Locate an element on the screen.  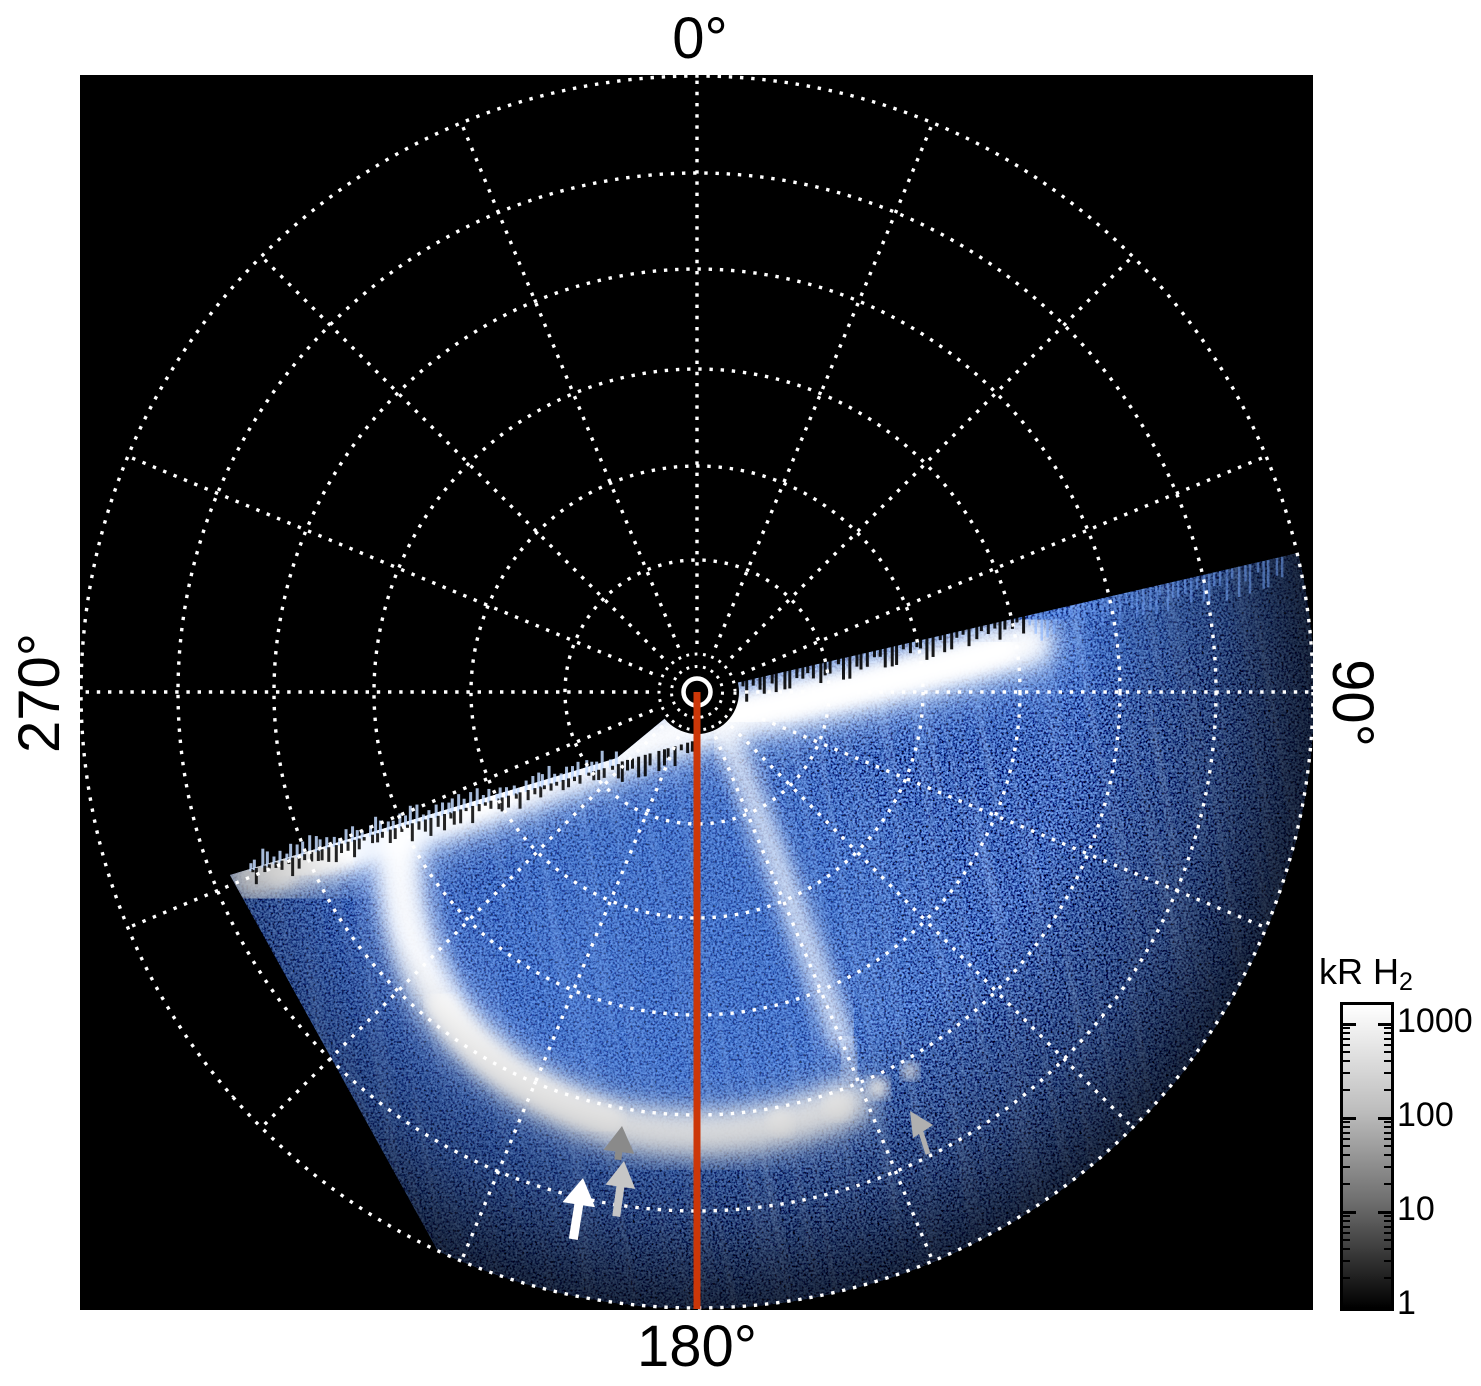
colorbar-tick-label: 1 is located at coordinates (1406, 1303).